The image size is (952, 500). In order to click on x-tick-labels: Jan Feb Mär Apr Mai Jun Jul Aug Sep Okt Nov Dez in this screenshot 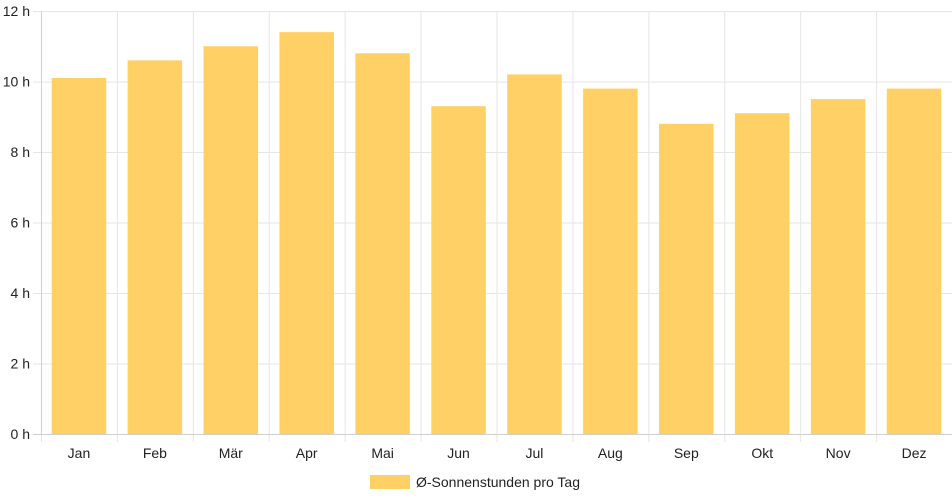, I will do `click(497, 453)`.